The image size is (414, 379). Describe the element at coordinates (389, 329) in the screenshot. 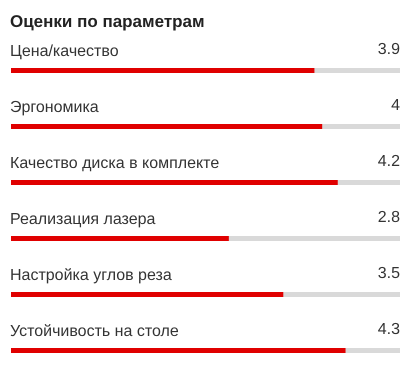

I see `data-label: 4.3` at that location.